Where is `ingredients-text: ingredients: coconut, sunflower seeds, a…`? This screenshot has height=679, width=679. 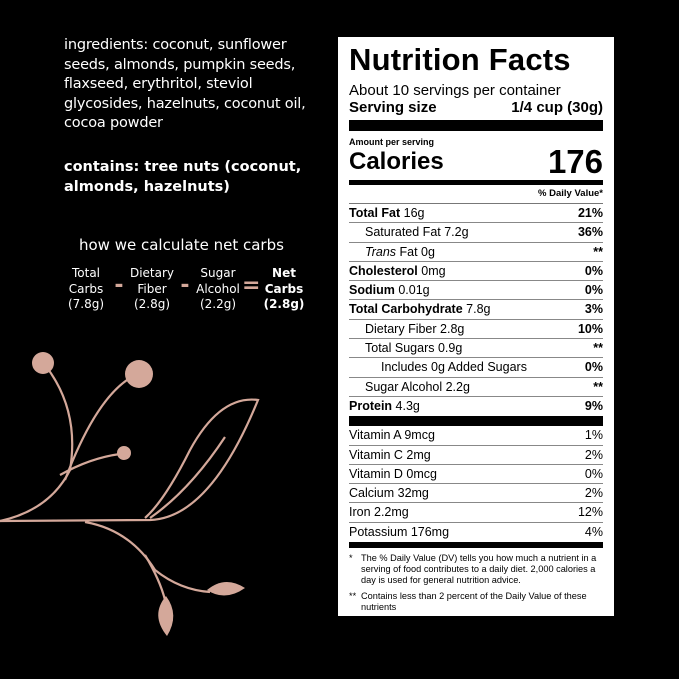
ingredients-text: ingredients: coconut, sunflower seeds, a… is located at coordinates (185, 84).